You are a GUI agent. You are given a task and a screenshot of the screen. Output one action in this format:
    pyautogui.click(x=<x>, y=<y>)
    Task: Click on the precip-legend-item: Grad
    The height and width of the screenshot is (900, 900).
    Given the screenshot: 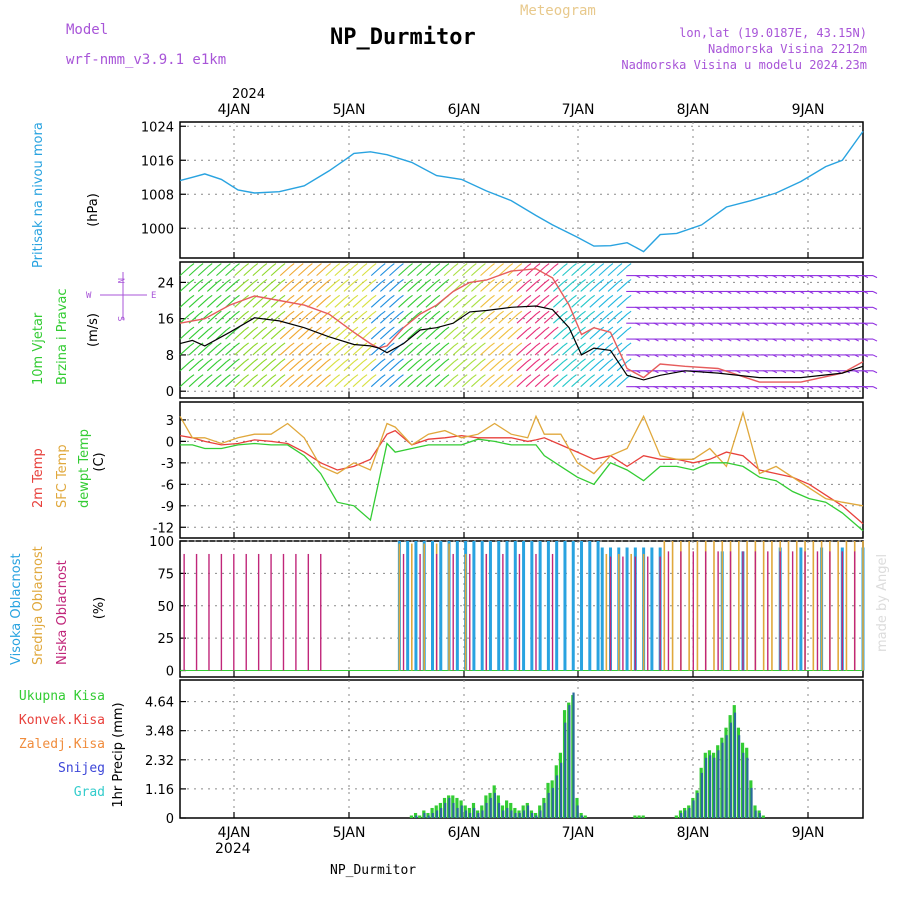 What is the action you would take?
    pyautogui.click(x=89, y=792)
    